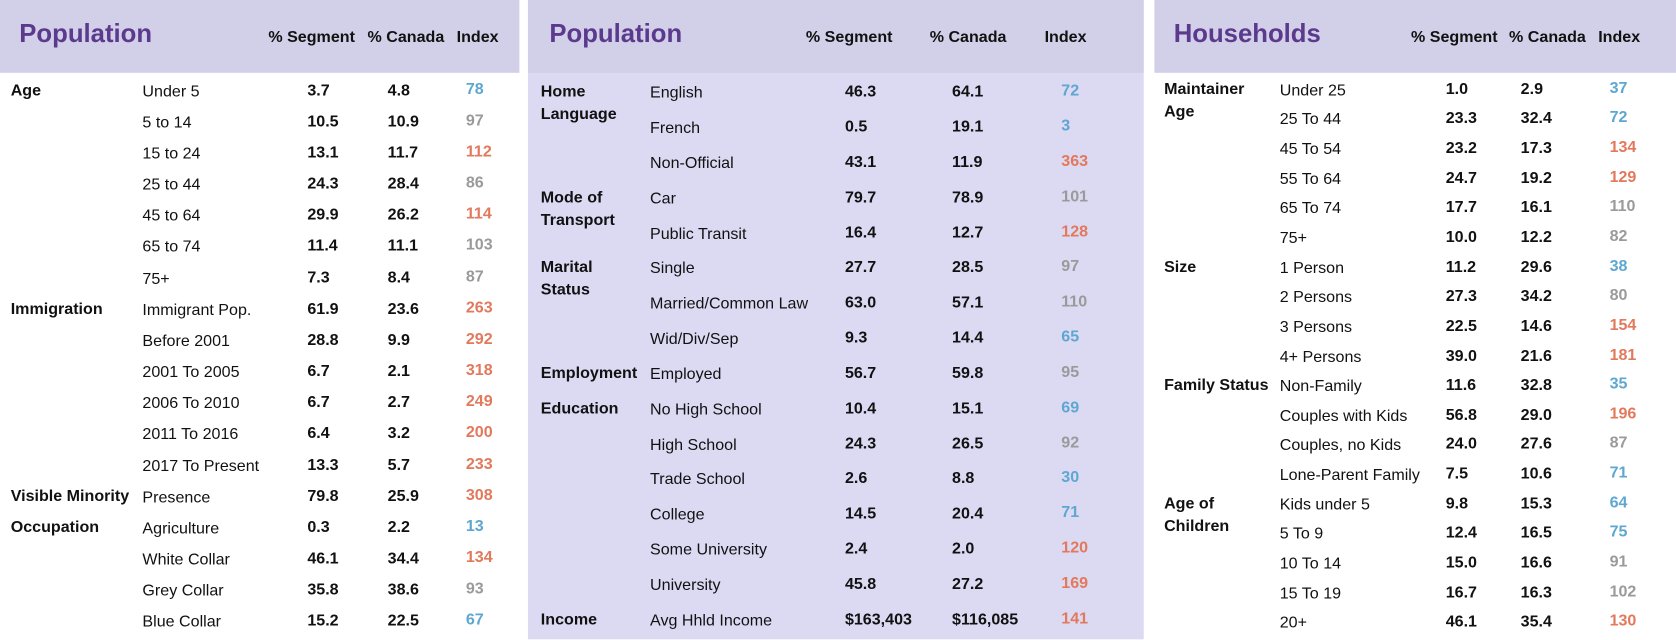  I want to click on segment-value: 56.7, so click(860, 373).